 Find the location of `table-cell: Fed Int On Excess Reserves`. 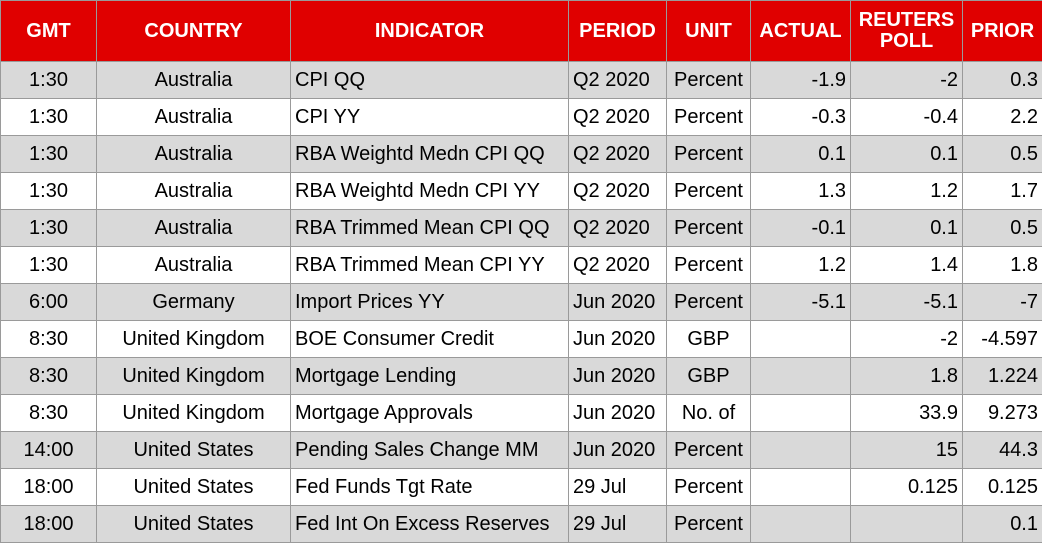

table-cell: Fed Int On Excess Reserves is located at coordinates (429, 524).